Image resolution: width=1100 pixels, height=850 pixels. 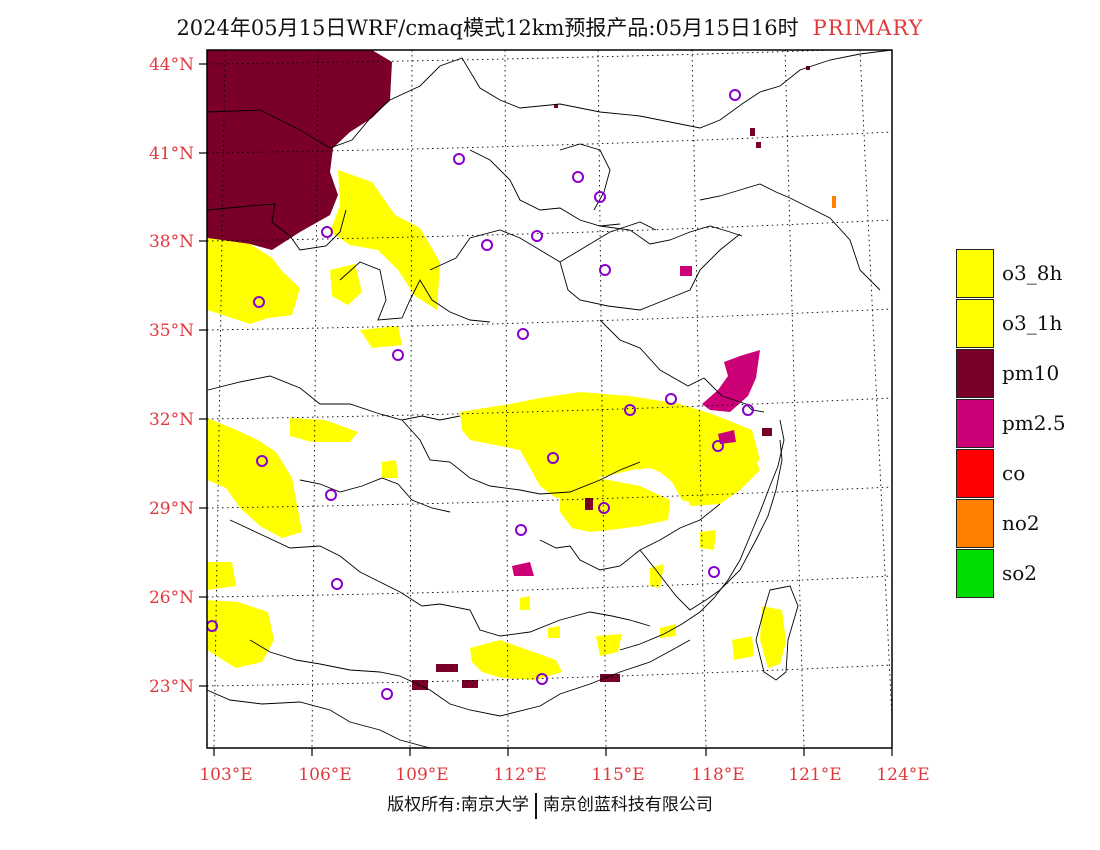 What do you see at coordinates (636, 421) in the screenshot?
I see `pm25-regions` at bounding box center [636, 421].